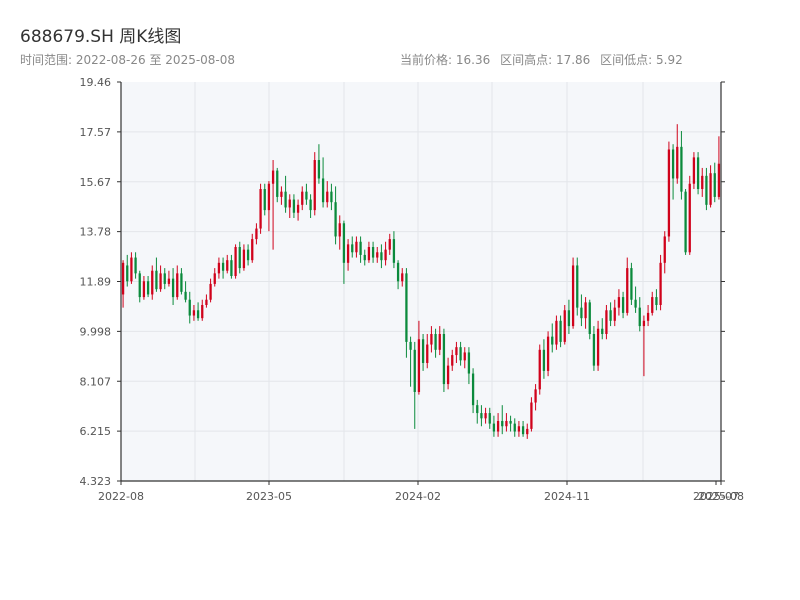  Describe the element at coordinates (121, 496) in the screenshot. I see `x-tick-label: 2022-08` at that location.